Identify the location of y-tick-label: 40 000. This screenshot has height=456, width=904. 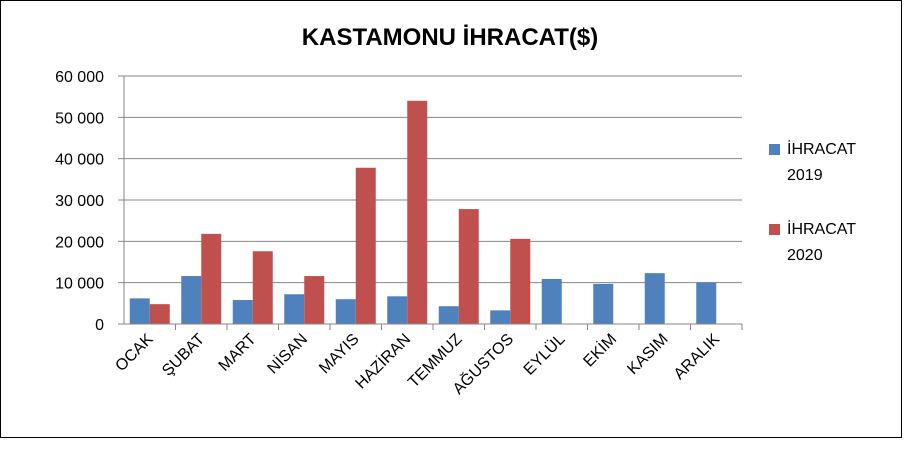
(79, 160).